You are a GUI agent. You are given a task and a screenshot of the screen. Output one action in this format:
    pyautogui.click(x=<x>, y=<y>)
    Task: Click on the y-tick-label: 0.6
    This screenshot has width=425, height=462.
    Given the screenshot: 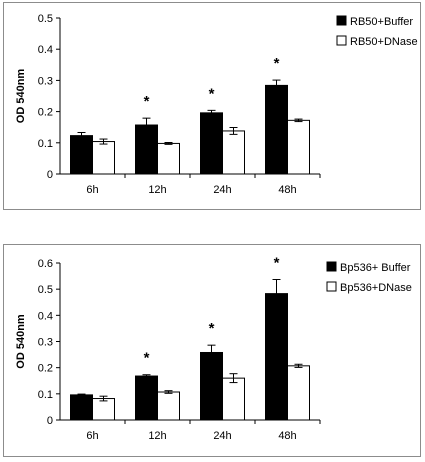 What is the action you would take?
    pyautogui.click(x=45, y=264)
    